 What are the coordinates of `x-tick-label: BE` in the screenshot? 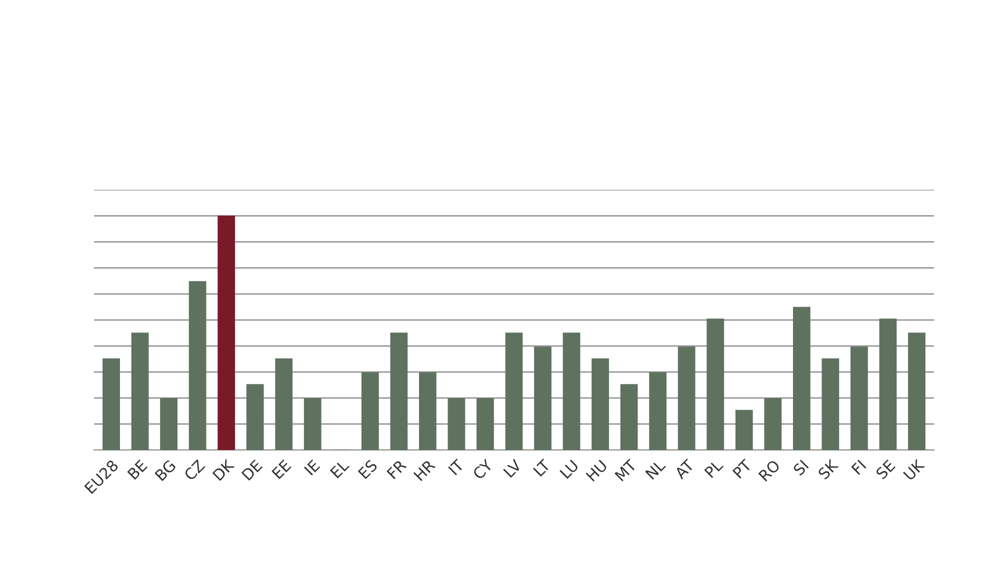 It's located at (137, 469).